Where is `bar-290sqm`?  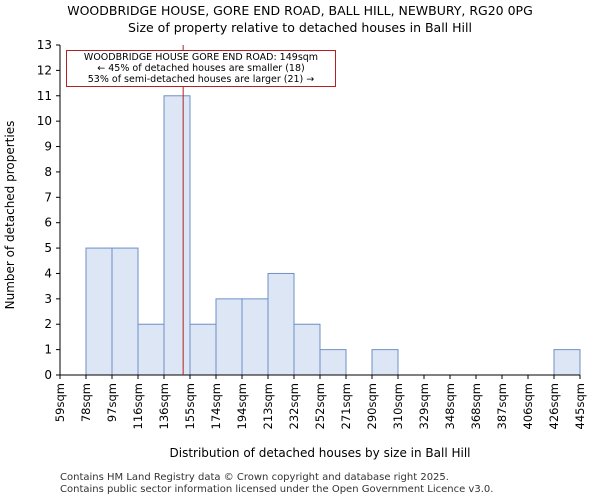
bar-290sqm is located at coordinates (385, 362).